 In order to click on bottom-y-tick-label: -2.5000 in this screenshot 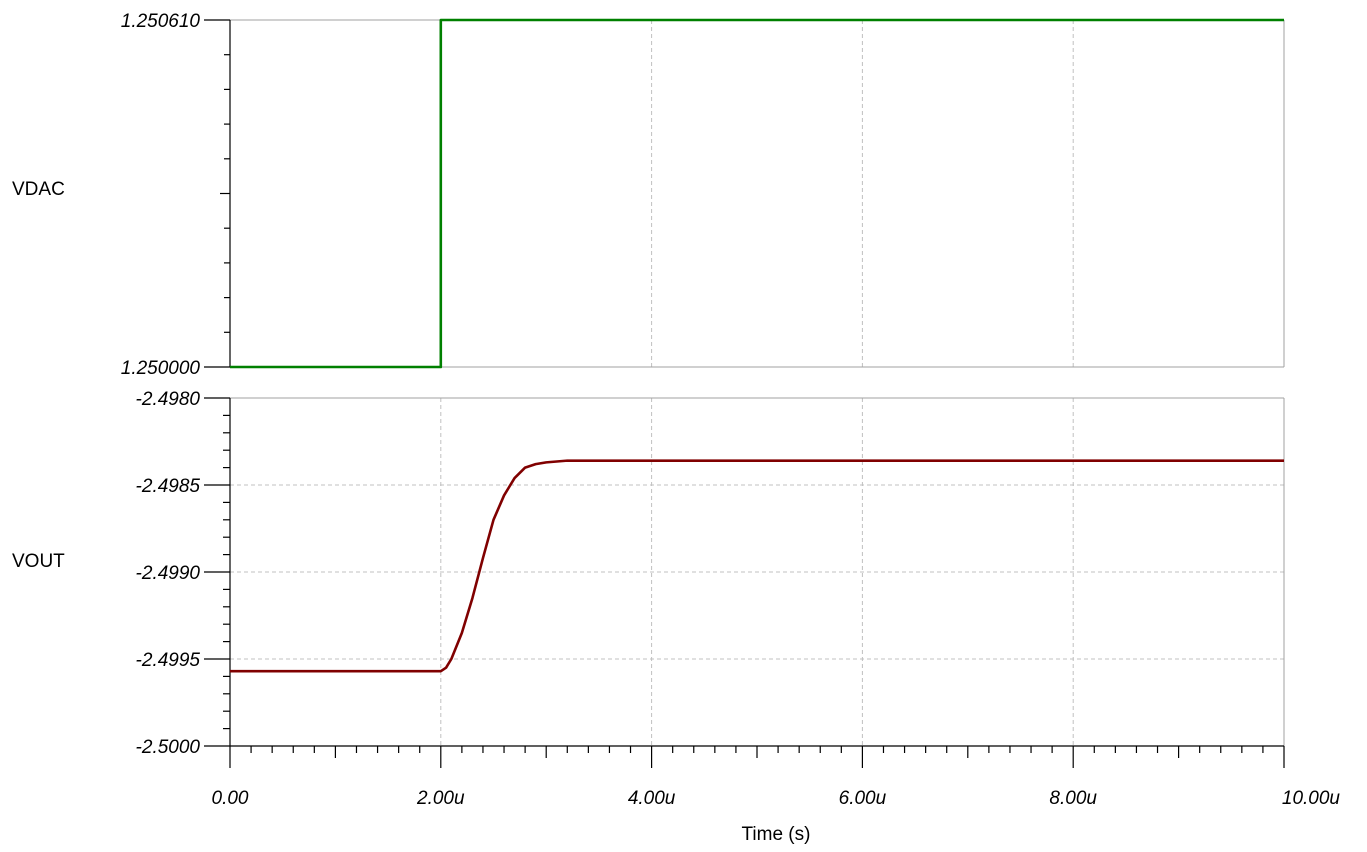, I will do `click(168, 747)`.